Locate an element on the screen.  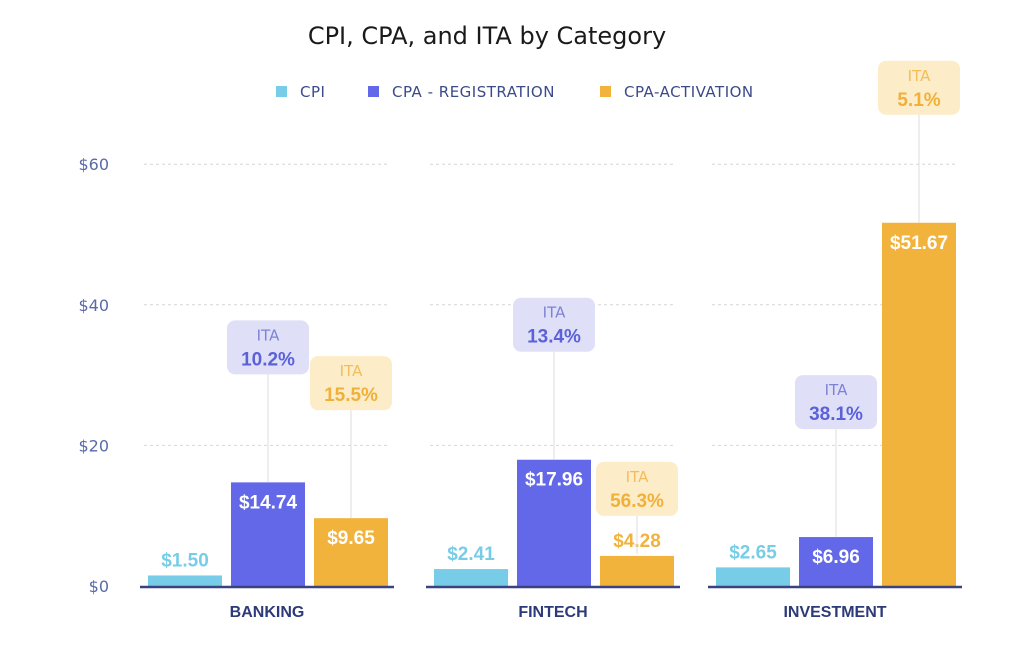
bar-value-label: $51.67 is located at coordinates (919, 243).